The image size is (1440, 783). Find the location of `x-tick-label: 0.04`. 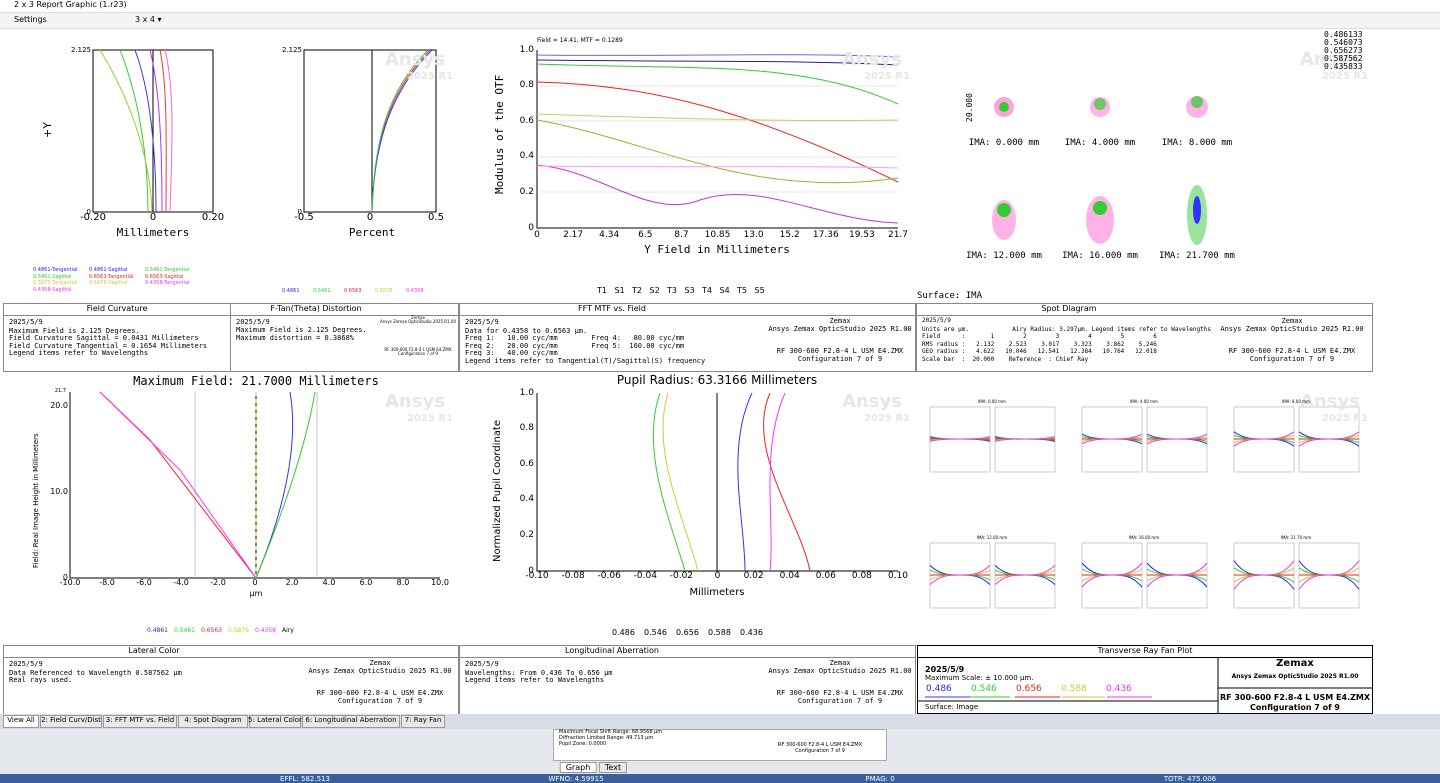

x-tick-label: 0.04 is located at coordinates (789, 576).